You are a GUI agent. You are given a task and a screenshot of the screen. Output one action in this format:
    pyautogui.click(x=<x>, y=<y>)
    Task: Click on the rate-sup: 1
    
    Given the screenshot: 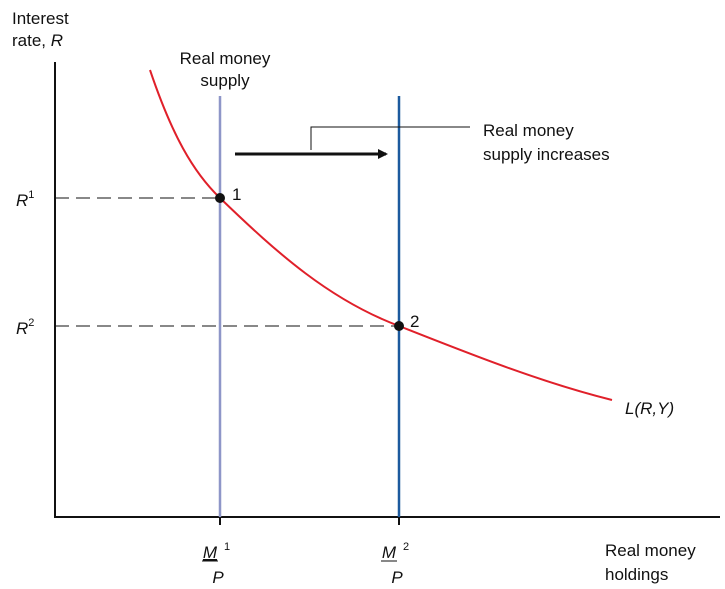 What is the action you would take?
    pyautogui.click(x=31, y=195)
    